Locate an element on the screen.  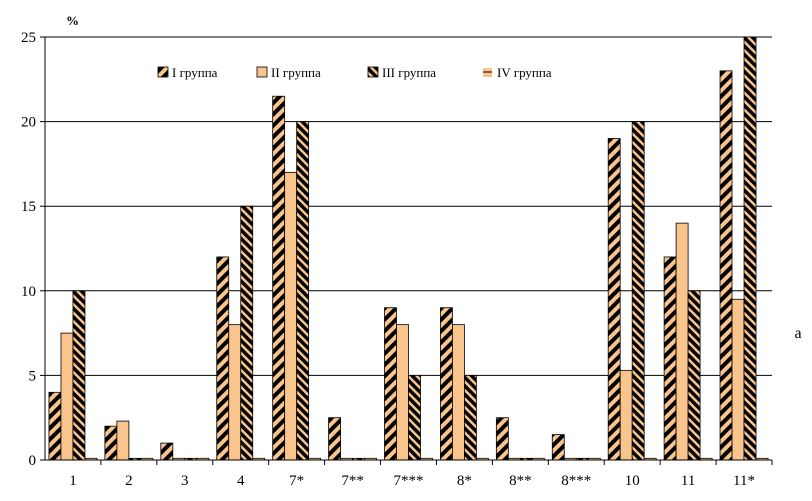
bar-1-8* is located at coordinates (446, 384).